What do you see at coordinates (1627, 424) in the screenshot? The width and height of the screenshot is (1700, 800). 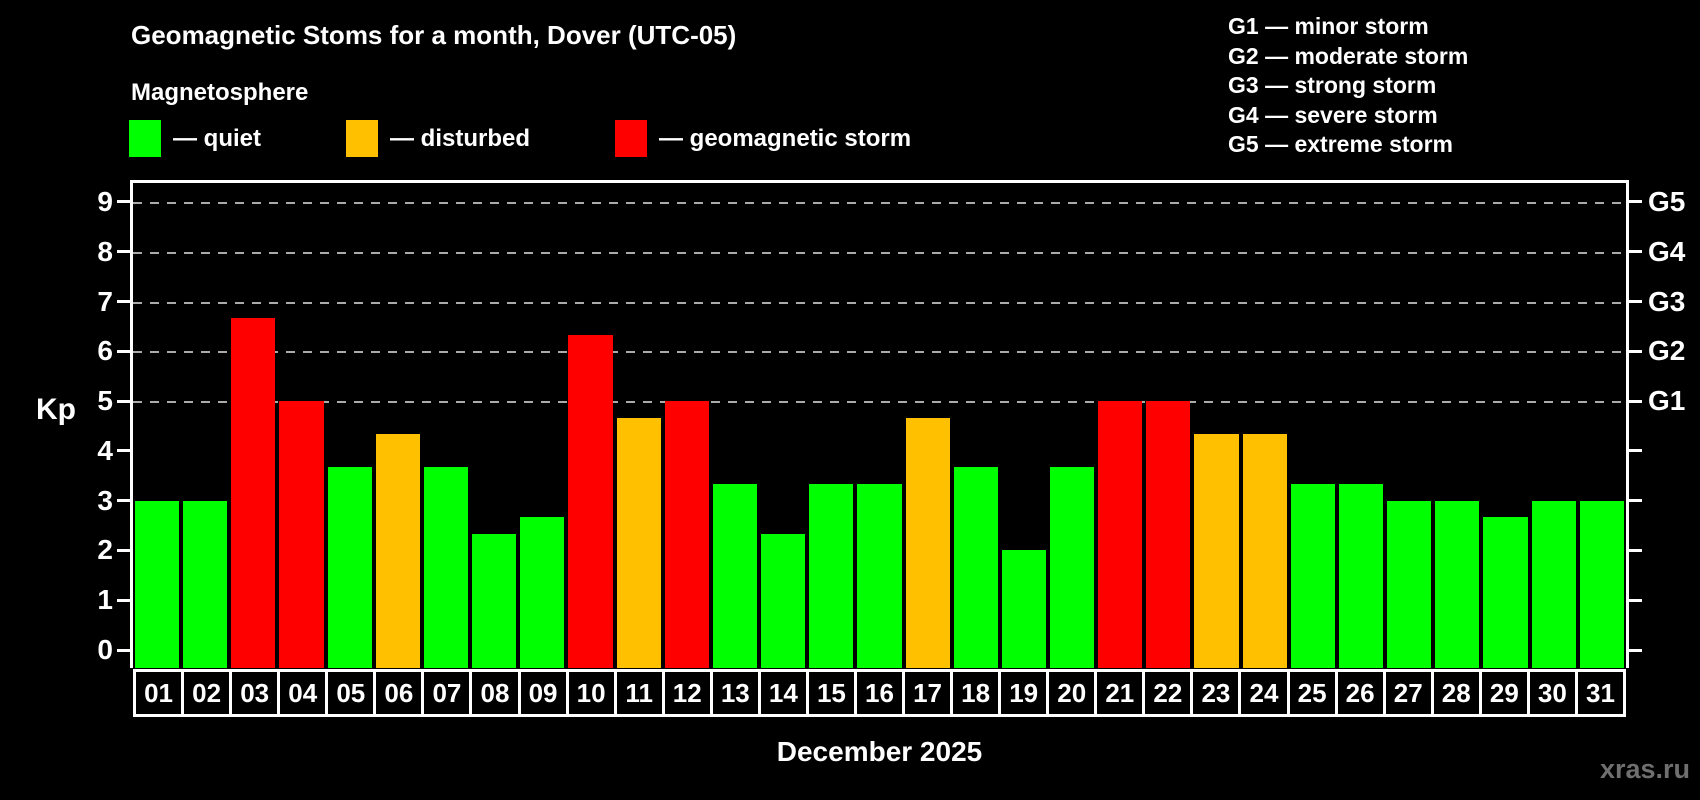 I see `right-axis-line` at bounding box center [1627, 424].